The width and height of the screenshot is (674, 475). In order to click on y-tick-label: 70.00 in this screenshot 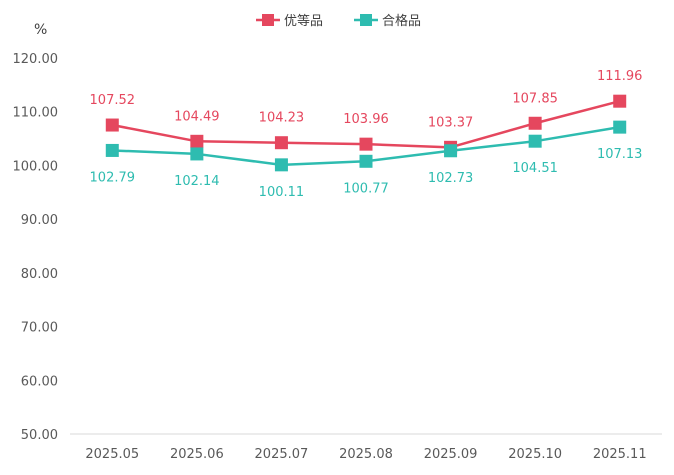, I will do `click(39, 328)`.